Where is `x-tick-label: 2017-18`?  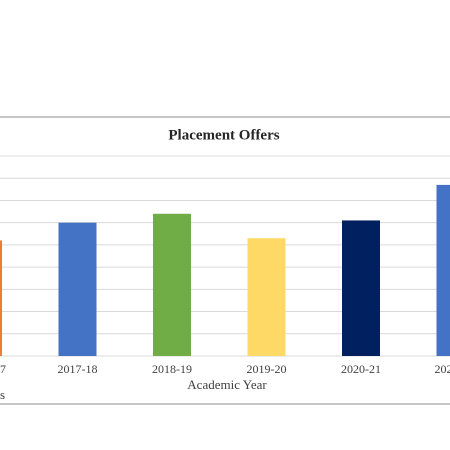
x-tick-label: 2017-18 is located at coordinates (78, 369).